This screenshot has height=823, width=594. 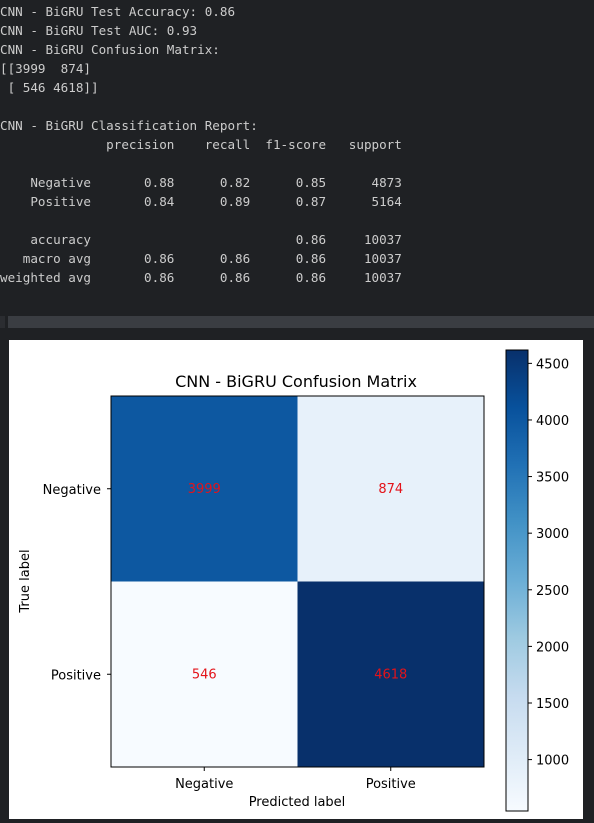 I want to click on cell-value-label: 874, so click(x=390, y=489).